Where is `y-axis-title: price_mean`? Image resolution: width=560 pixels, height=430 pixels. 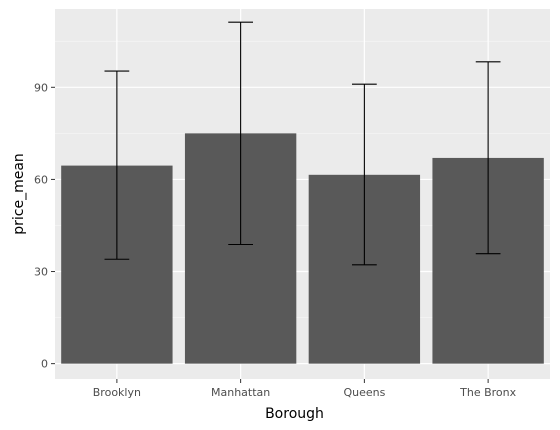 y-axis-title: price_mean is located at coordinates (19, 194).